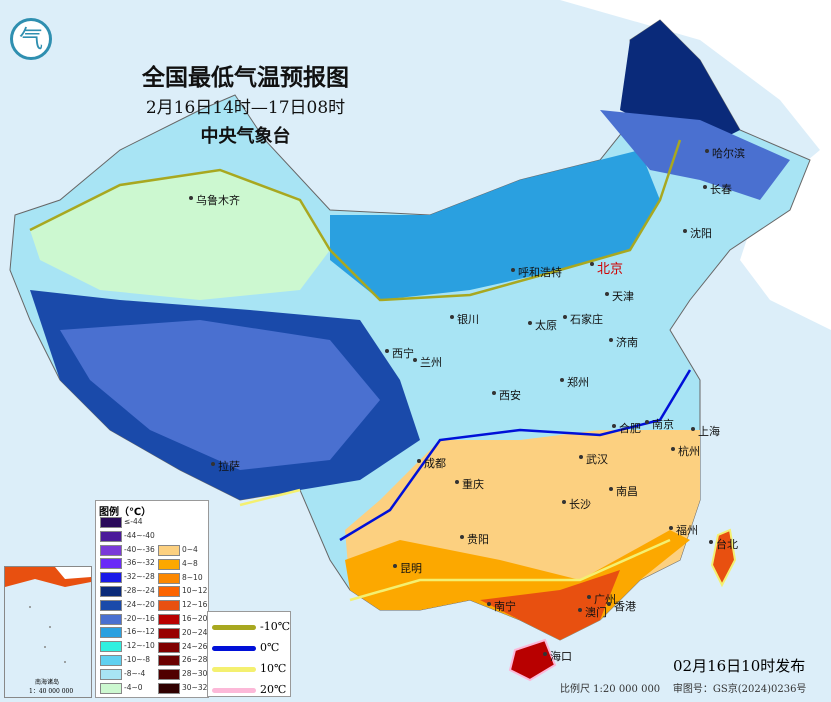 The height and width of the screenshot is (702, 831). Describe the element at coordinates (225, 466) in the screenshot. I see `city-label: 拉萨` at that location.